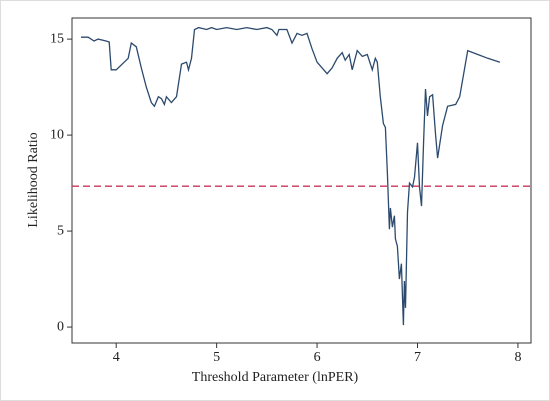  Describe the element at coordinates (116, 357) in the screenshot. I see `x-tick-label: 4` at that location.